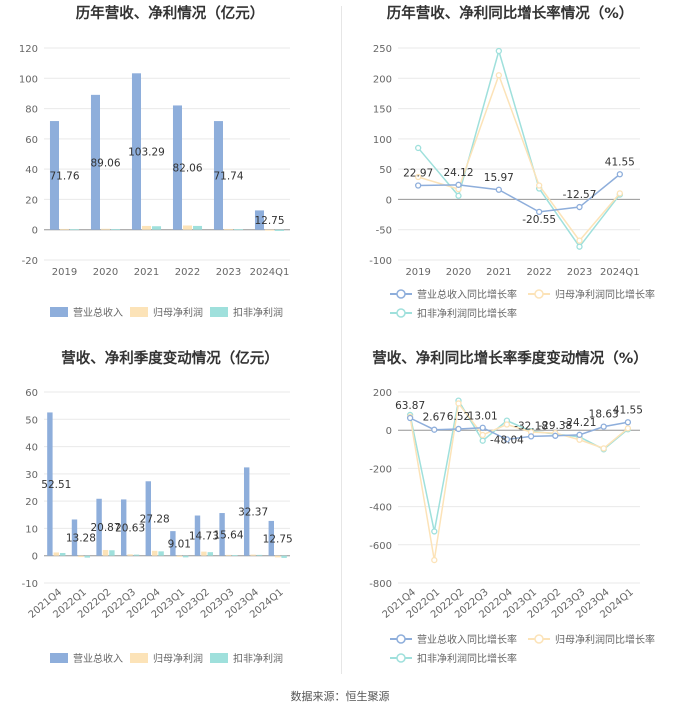 The image size is (680, 712). What do you see at coordinates (187, 272) in the screenshot?
I see `annual-x-tick-label: 2022` at bounding box center [187, 272].